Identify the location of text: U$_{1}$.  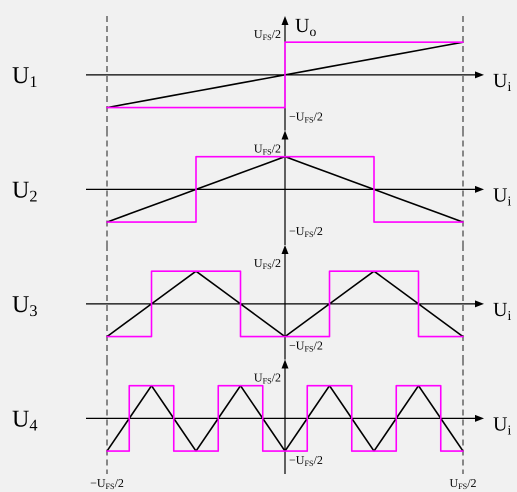
(25, 76).